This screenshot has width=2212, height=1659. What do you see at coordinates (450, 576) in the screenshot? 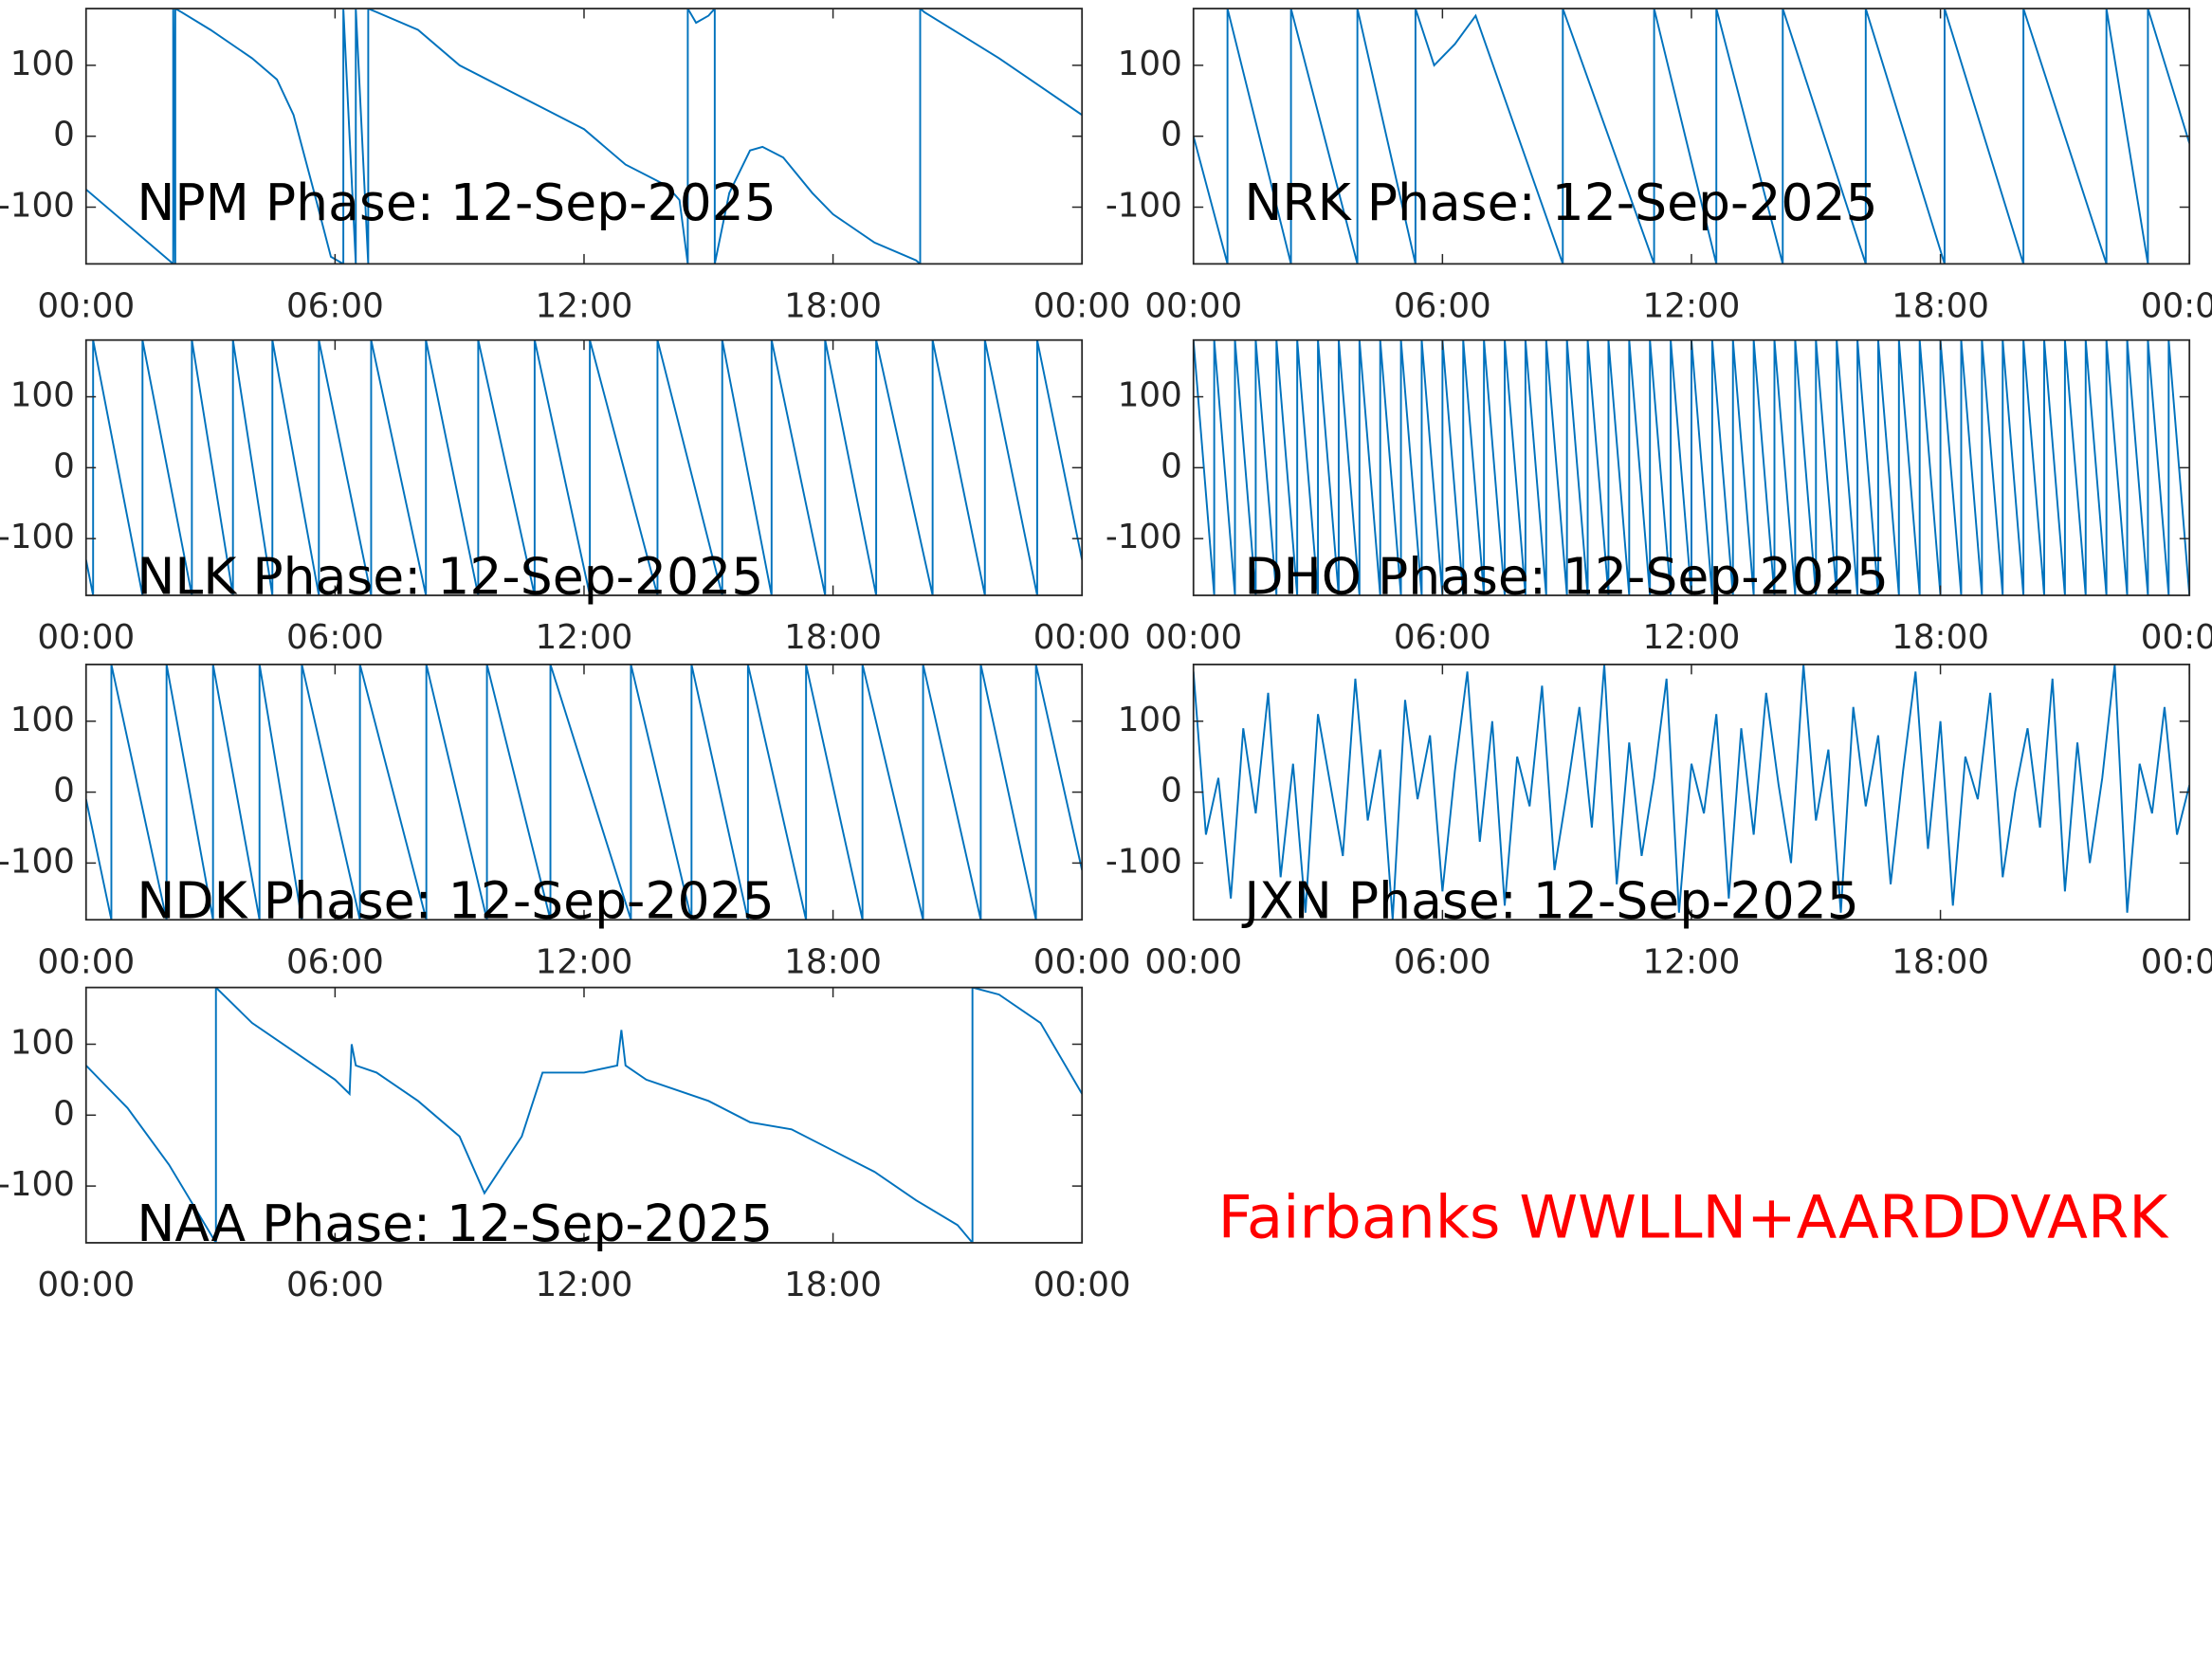
I see `panel-title: NLK Phase: 12-Sep-2025` at bounding box center [450, 576].